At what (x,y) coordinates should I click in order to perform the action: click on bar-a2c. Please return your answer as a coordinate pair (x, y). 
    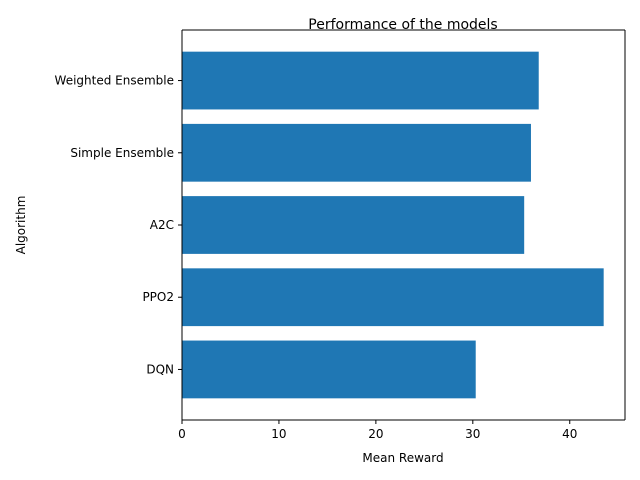
    Looking at the image, I should click on (353, 225).